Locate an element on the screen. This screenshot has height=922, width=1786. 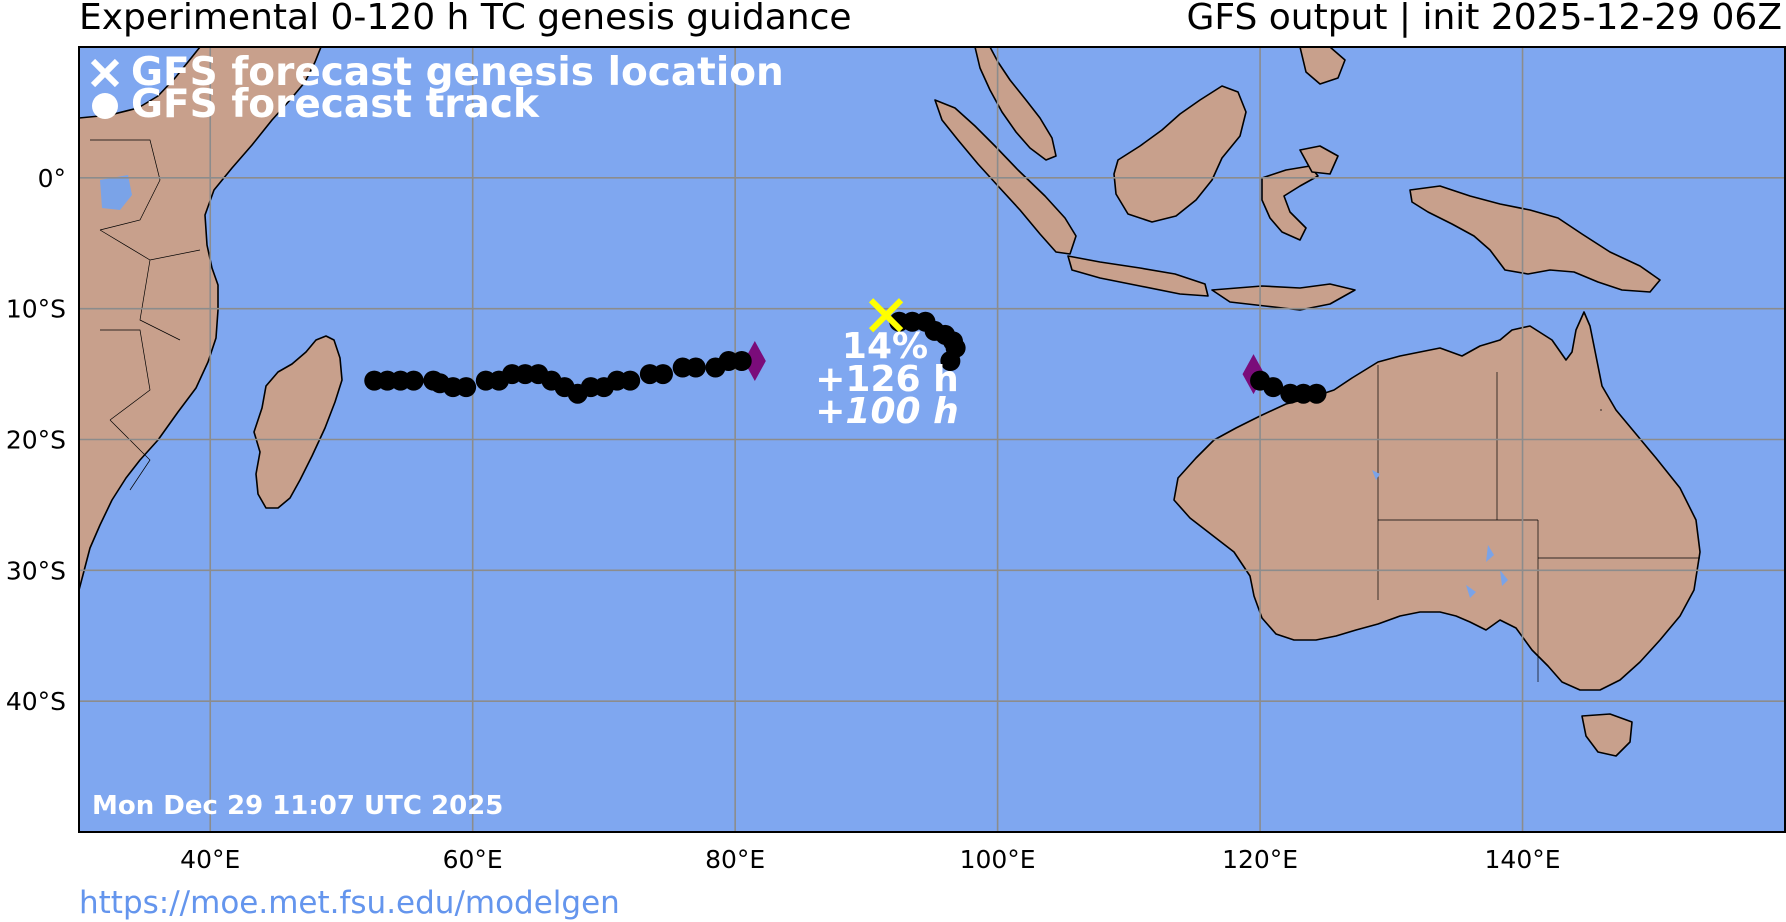
x-tick-label: 60°E is located at coordinates (473, 859).